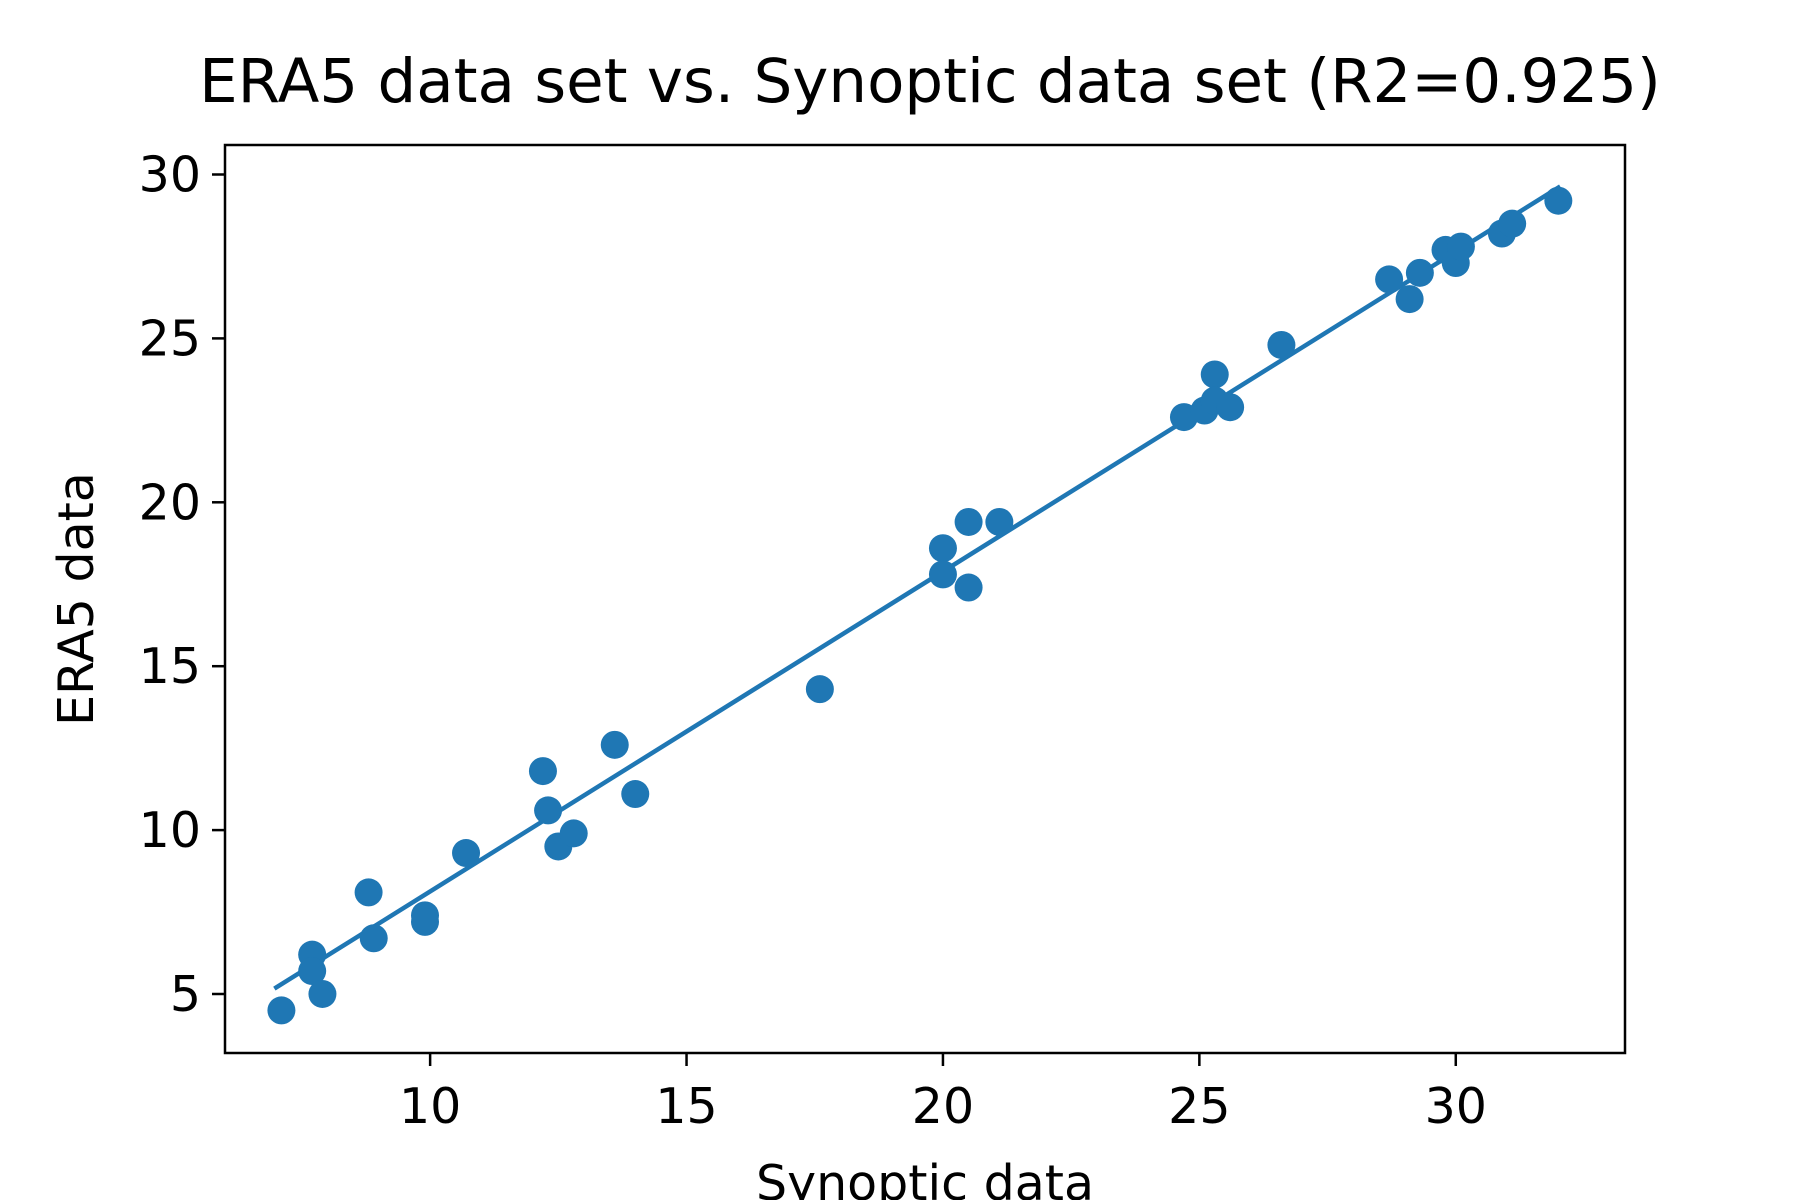 The width and height of the screenshot is (1800, 1200). I want to click on y-tick-label: 20, so click(170, 502).